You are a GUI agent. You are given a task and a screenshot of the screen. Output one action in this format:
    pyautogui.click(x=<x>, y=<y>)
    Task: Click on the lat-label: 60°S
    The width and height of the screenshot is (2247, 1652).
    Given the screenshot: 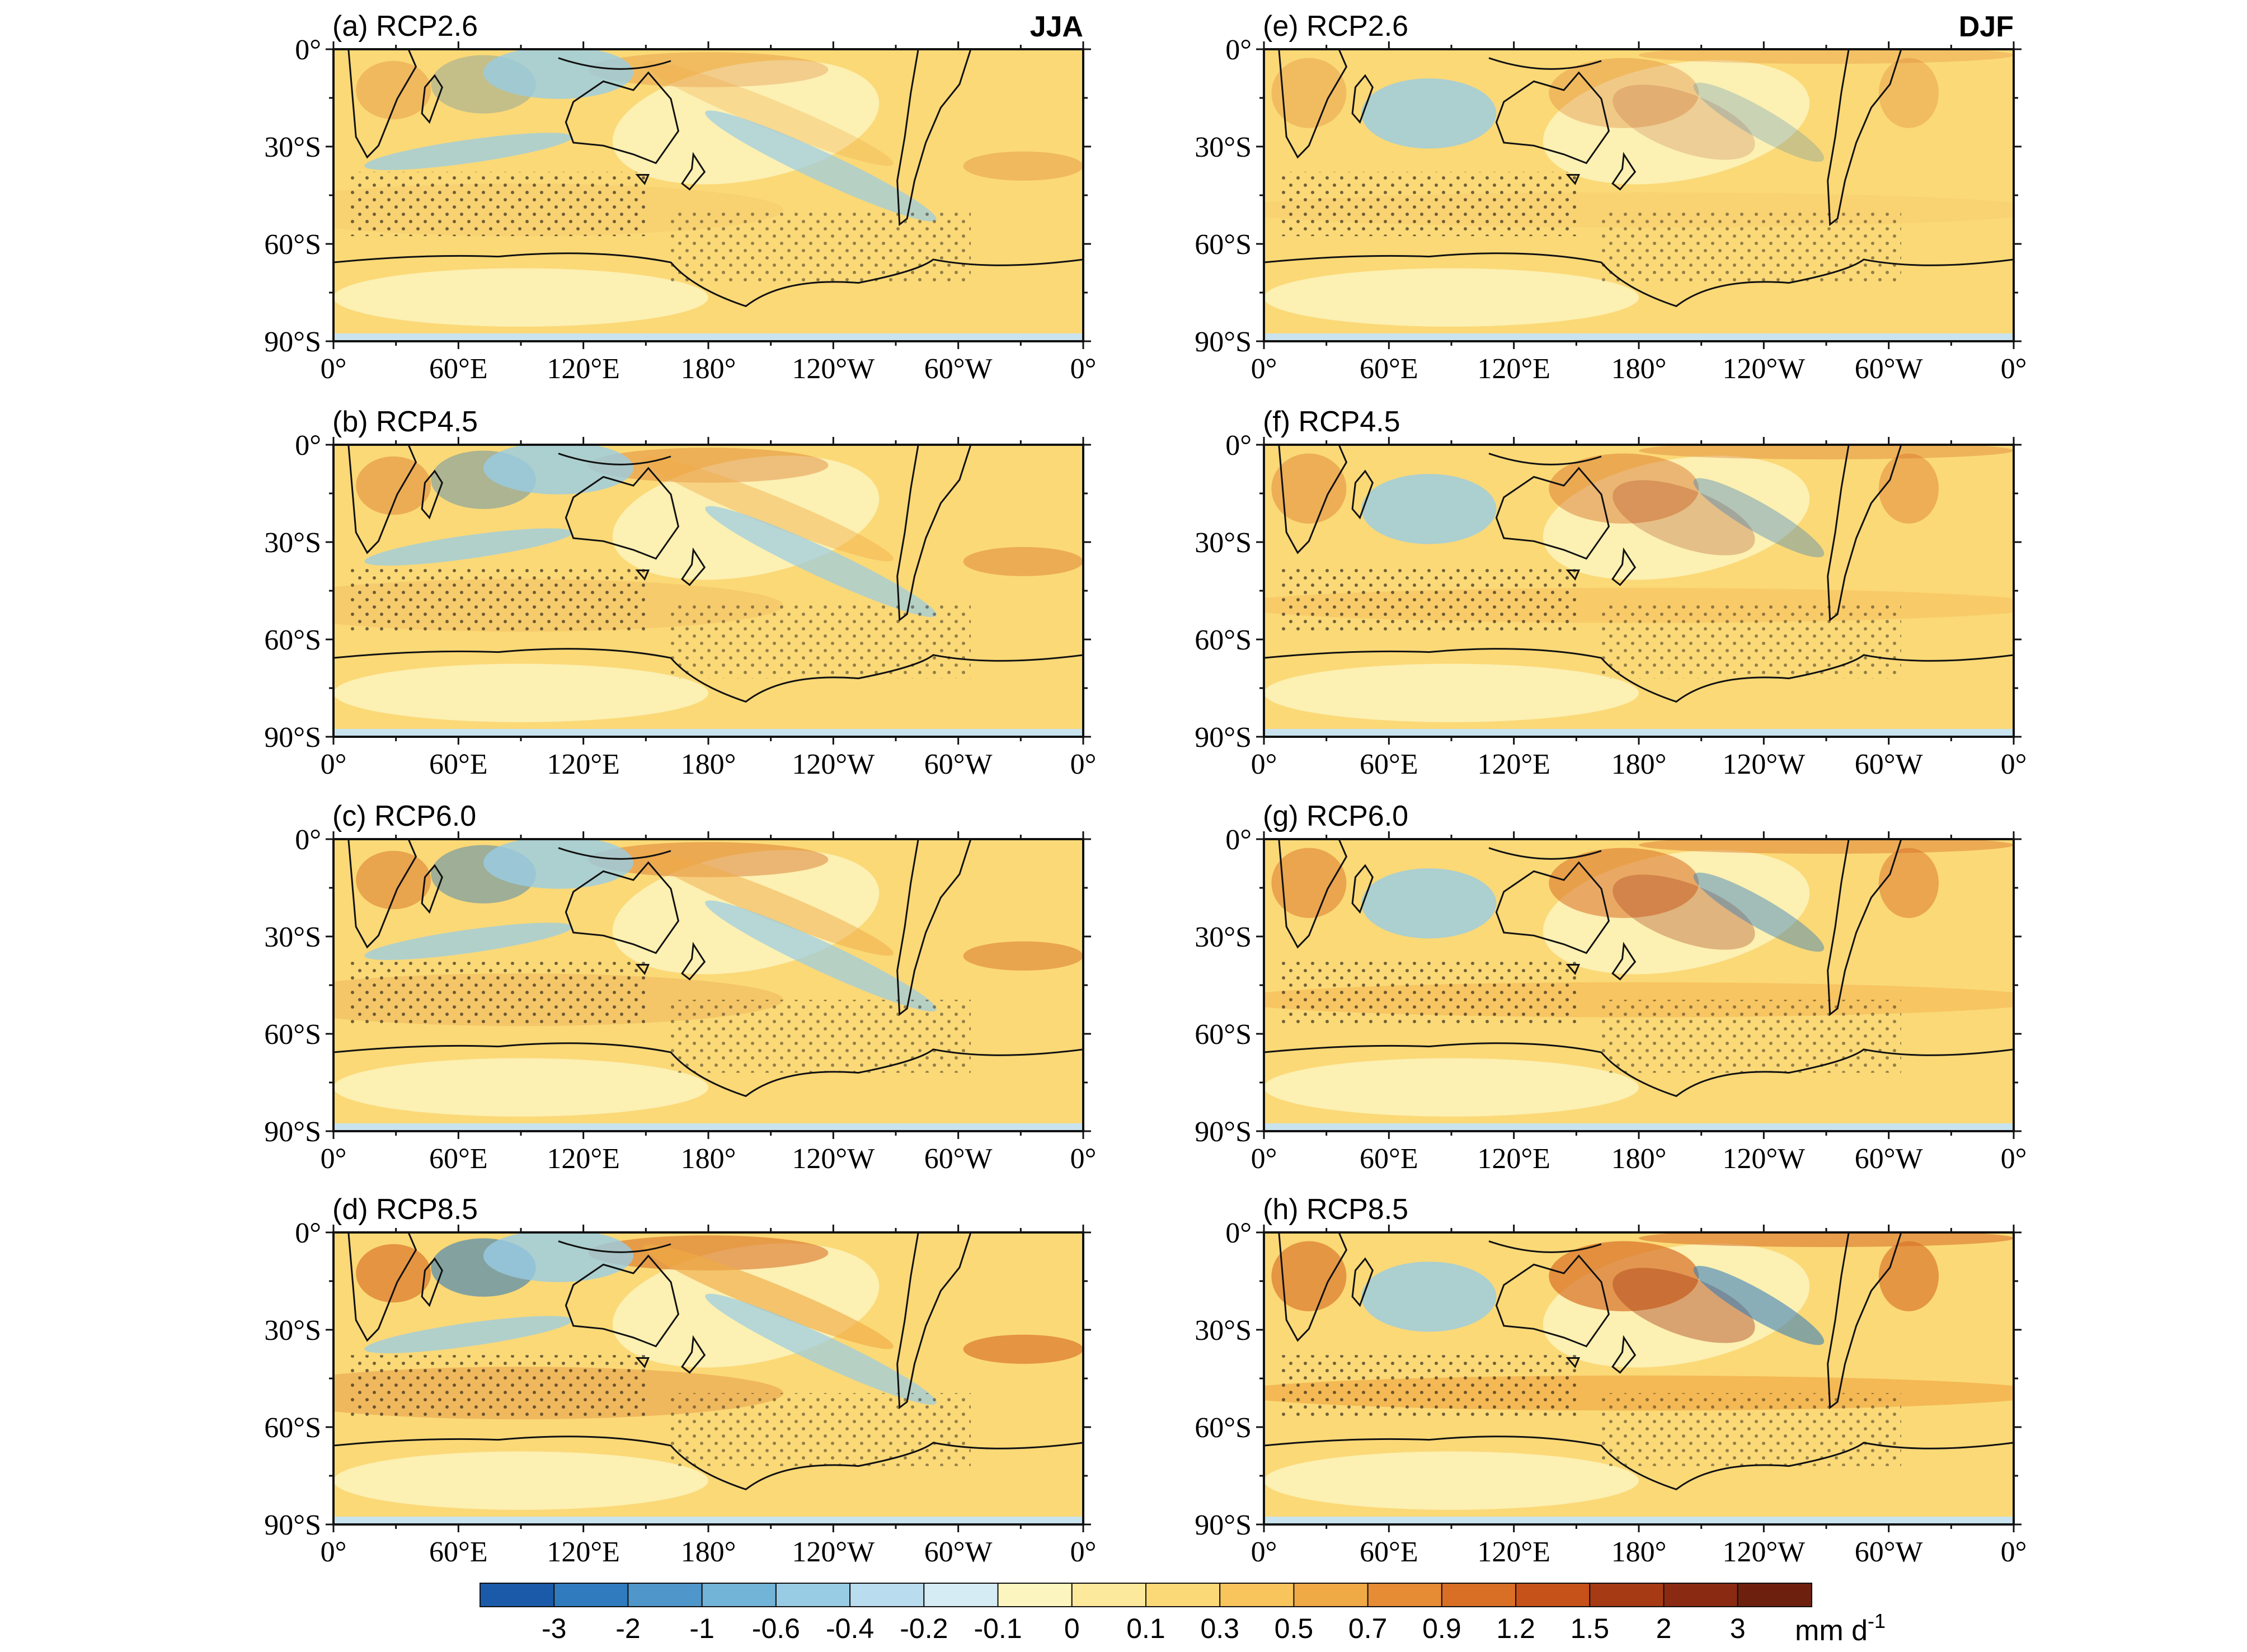 What is the action you would take?
    pyautogui.click(x=1223, y=245)
    